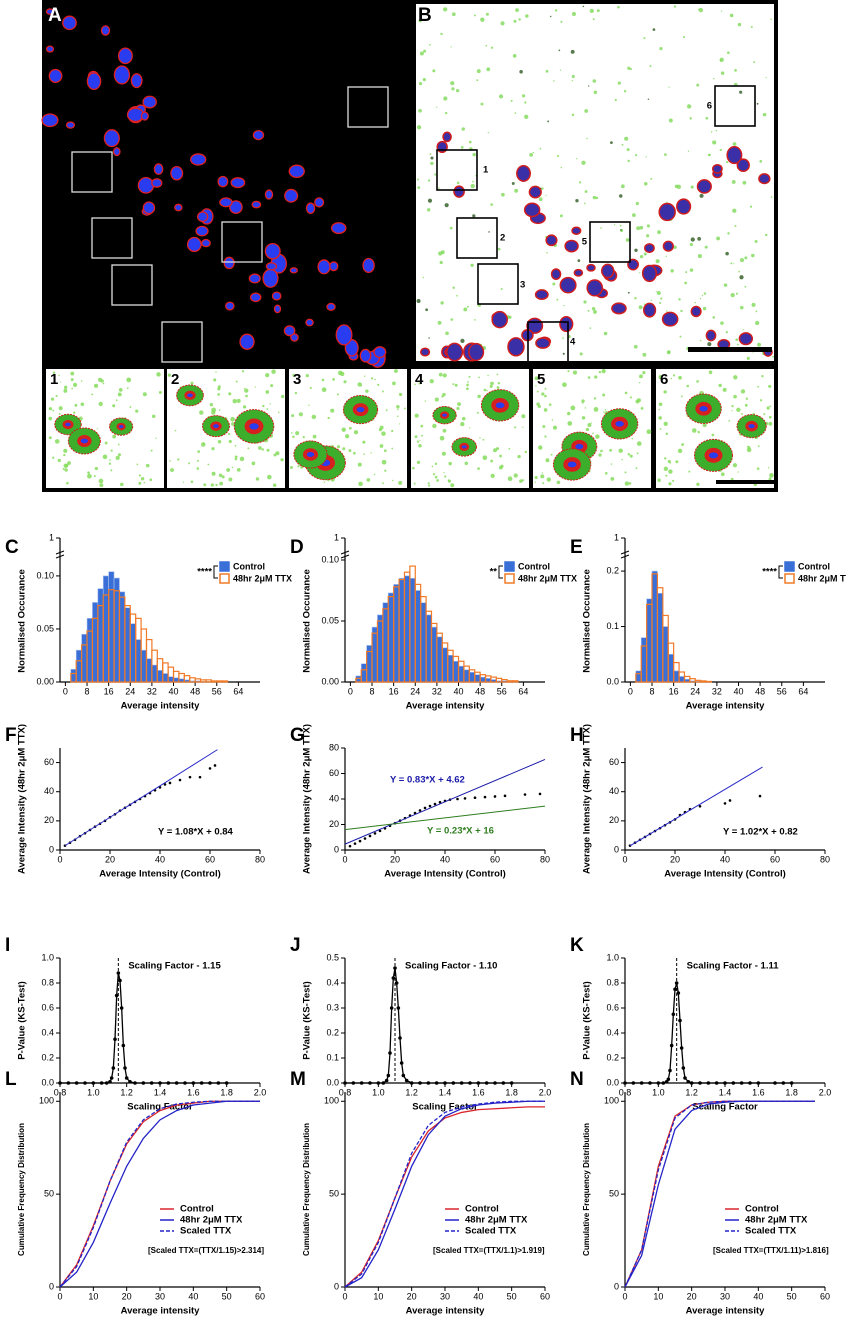 The width and height of the screenshot is (846, 1323). What do you see at coordinates (295, 945) in the screenshot?
I see `panel-label: J` at bounding box center [295, 945].